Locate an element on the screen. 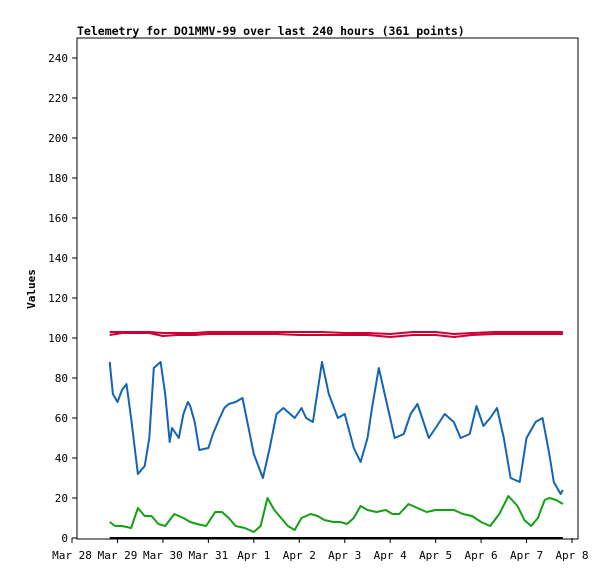  x-tick-label: Apr 8 is located at coordinates (571, 555).